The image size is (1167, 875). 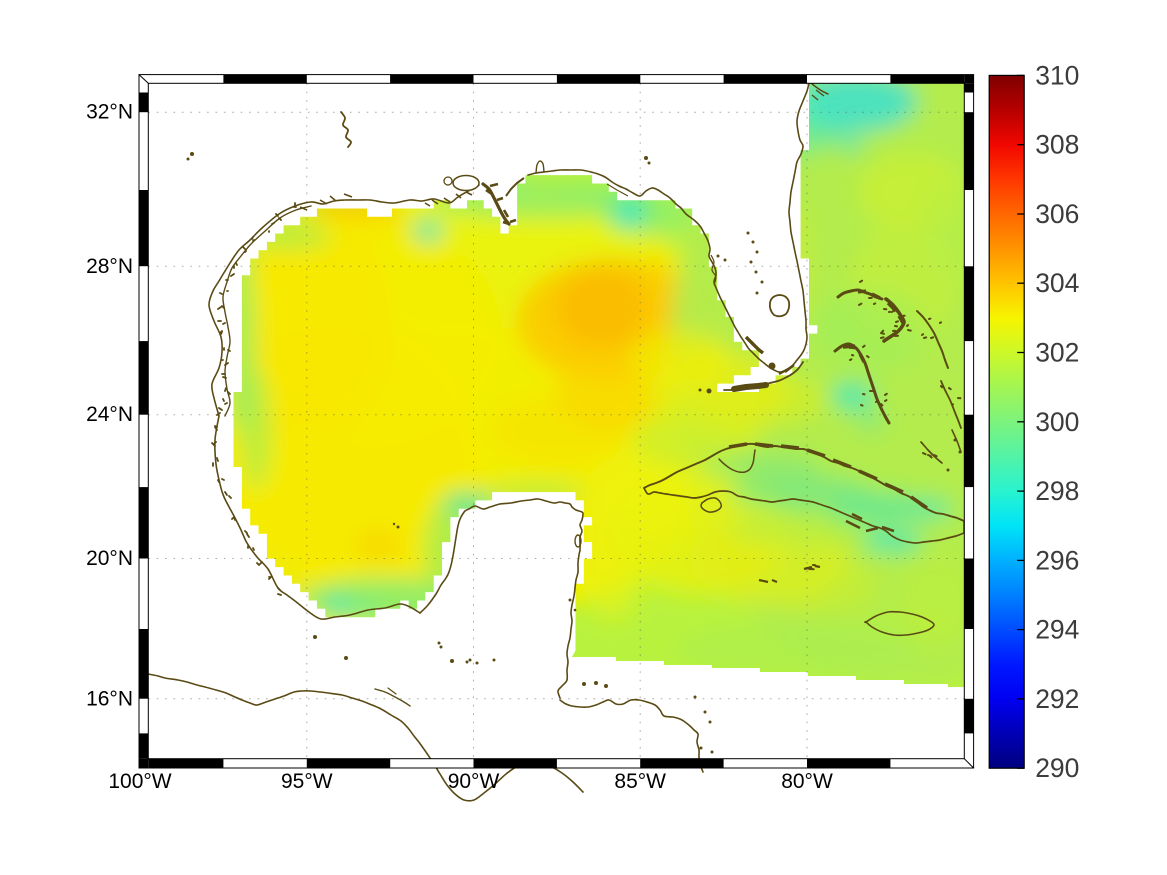 What do you see at coordinates (1057, 214) in the screenshot?
I see `svg-text: 306` at bounding box center [1057, 214].